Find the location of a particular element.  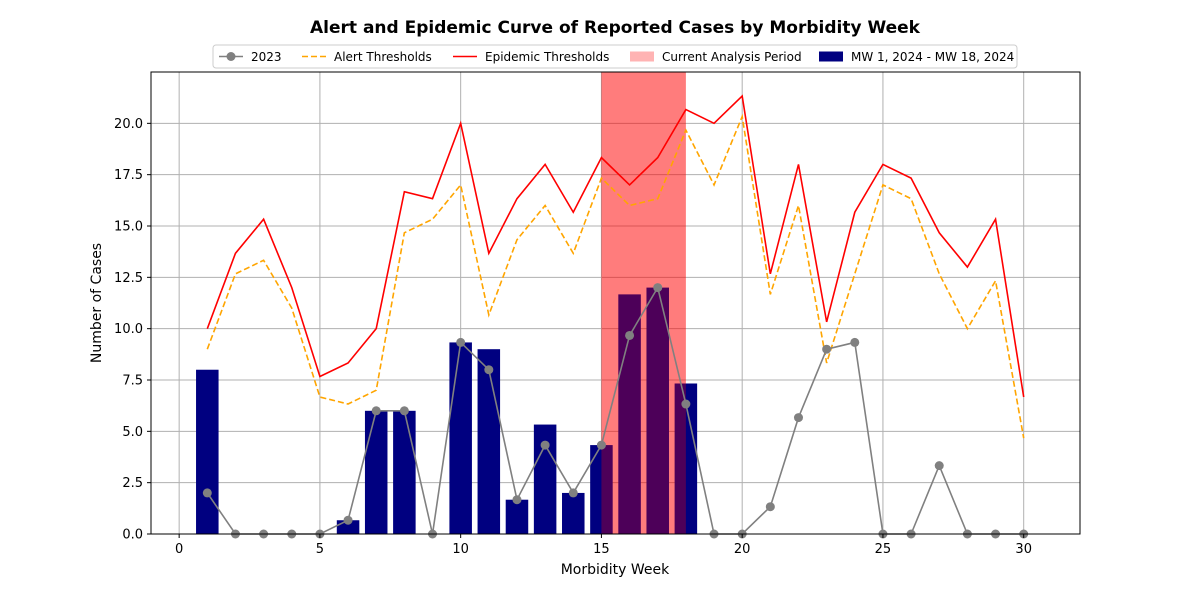

legend-swatch-mw-1-2024-mw-18-2024 is located at coordinates (831, 56).